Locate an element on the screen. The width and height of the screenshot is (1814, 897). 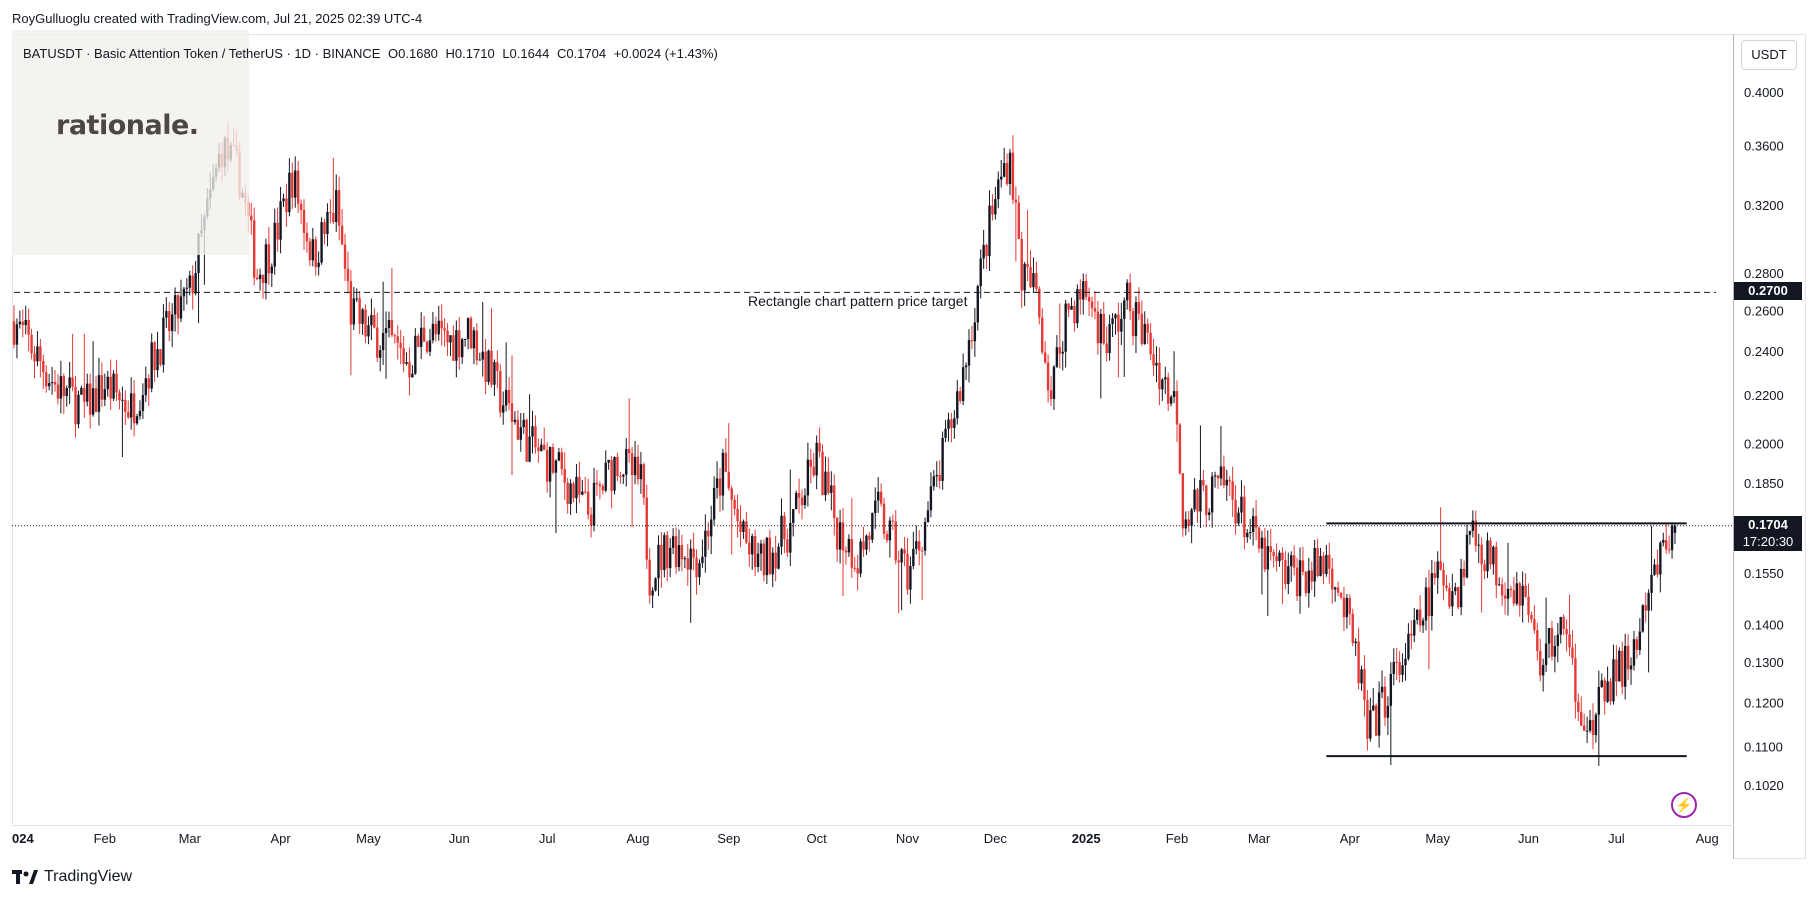
lightning-icon: ⚡ is located at coordinates (1684, 805).